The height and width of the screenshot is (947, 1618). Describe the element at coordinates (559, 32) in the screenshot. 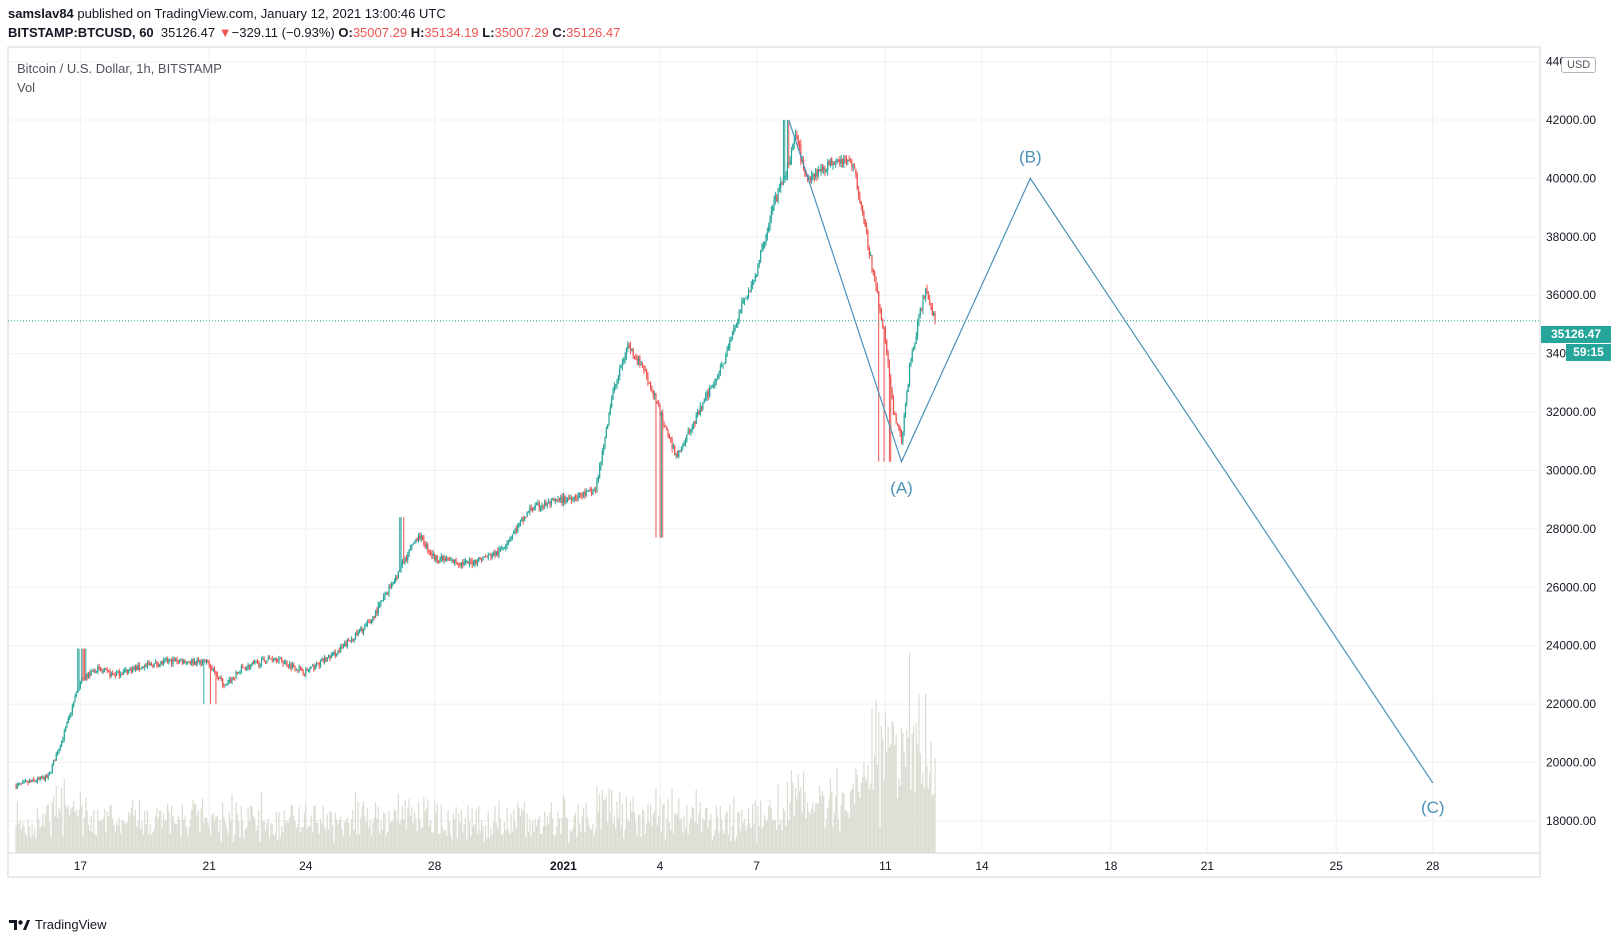

I see `close-label: C:` at that location.